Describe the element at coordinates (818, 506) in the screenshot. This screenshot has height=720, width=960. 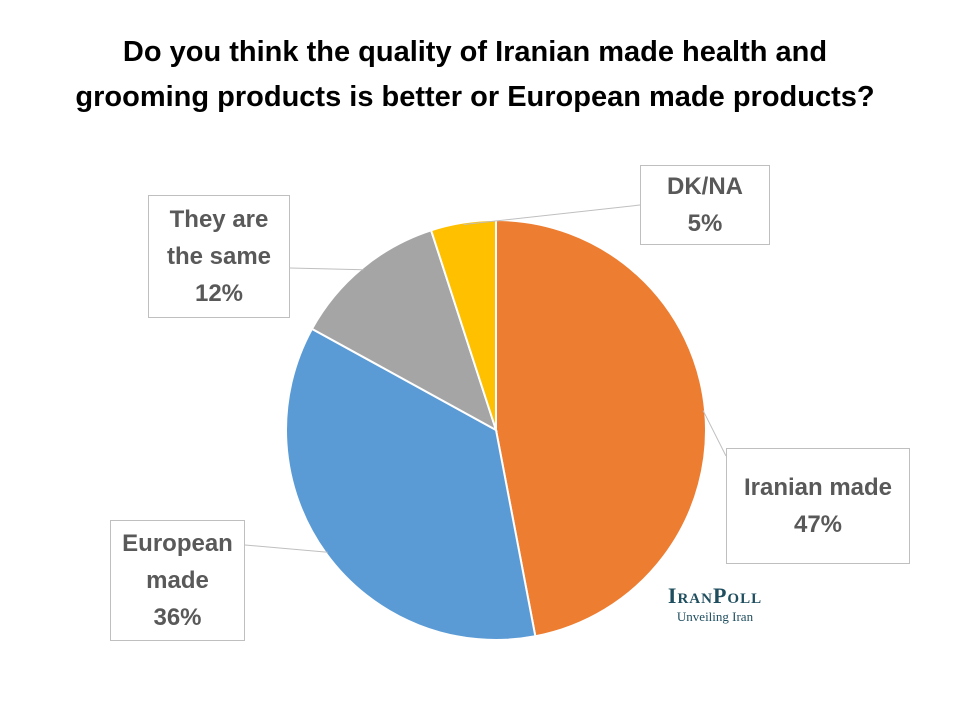
I see `data-label: Iranian made 47%` at that location.